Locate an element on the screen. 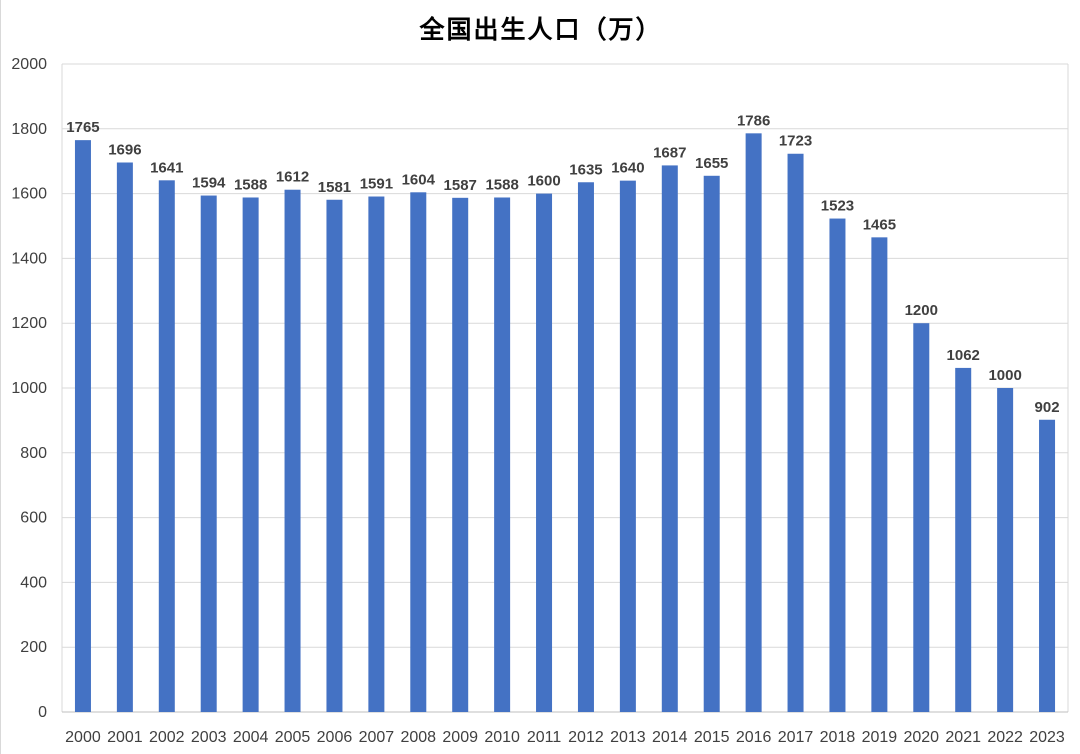 The width and height of the screenshot is (1080, 754). y-tick-labels: 0 200 400 600 800 1000 1200 1400 1600 1800 2000 is located at coordinates (29, 388).